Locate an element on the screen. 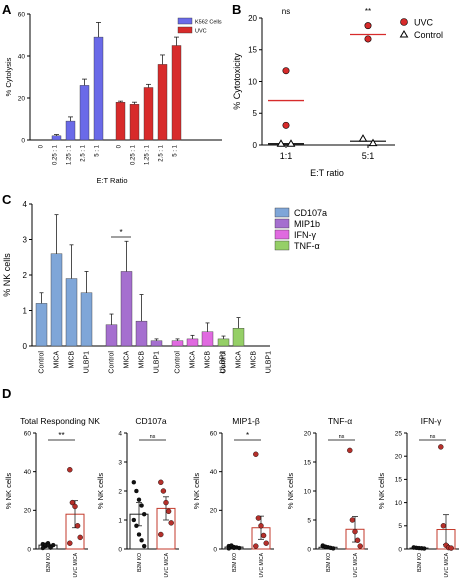 The height and width of the screenshot is (578, 474). d1-y-tick-label: 20 is located at coordinates (28, 511).